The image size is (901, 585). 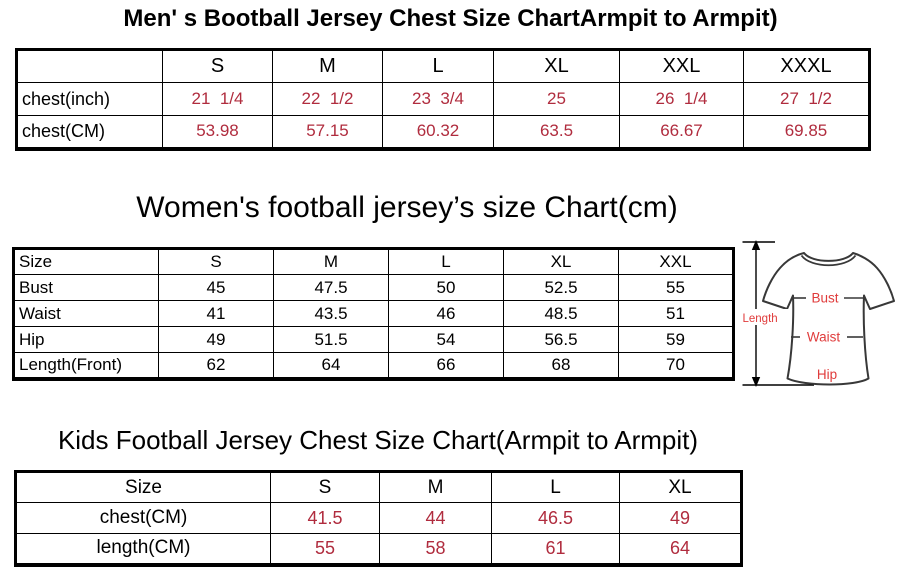 What do you see at coordinates (446, 287) in the screenshot?
I see `value-cell: 50` at bounding box center [446, 287].